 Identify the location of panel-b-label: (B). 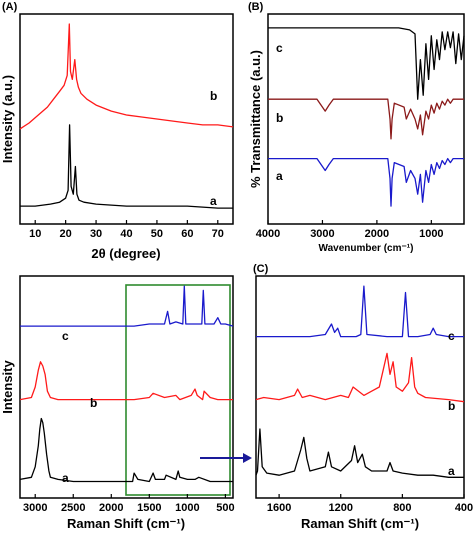
(256, 7).